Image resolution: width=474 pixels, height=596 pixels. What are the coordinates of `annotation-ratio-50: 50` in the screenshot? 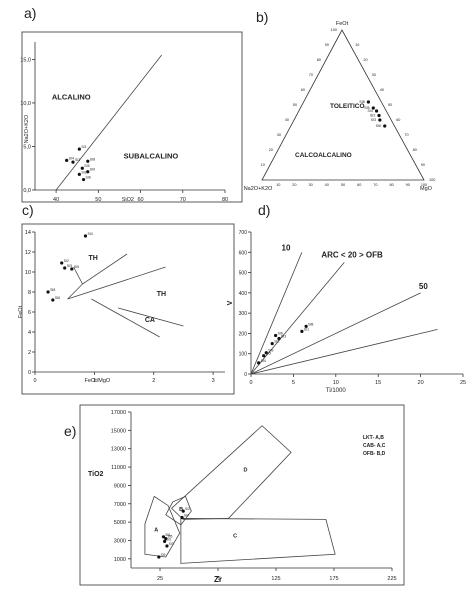 It's located at (423, 286).